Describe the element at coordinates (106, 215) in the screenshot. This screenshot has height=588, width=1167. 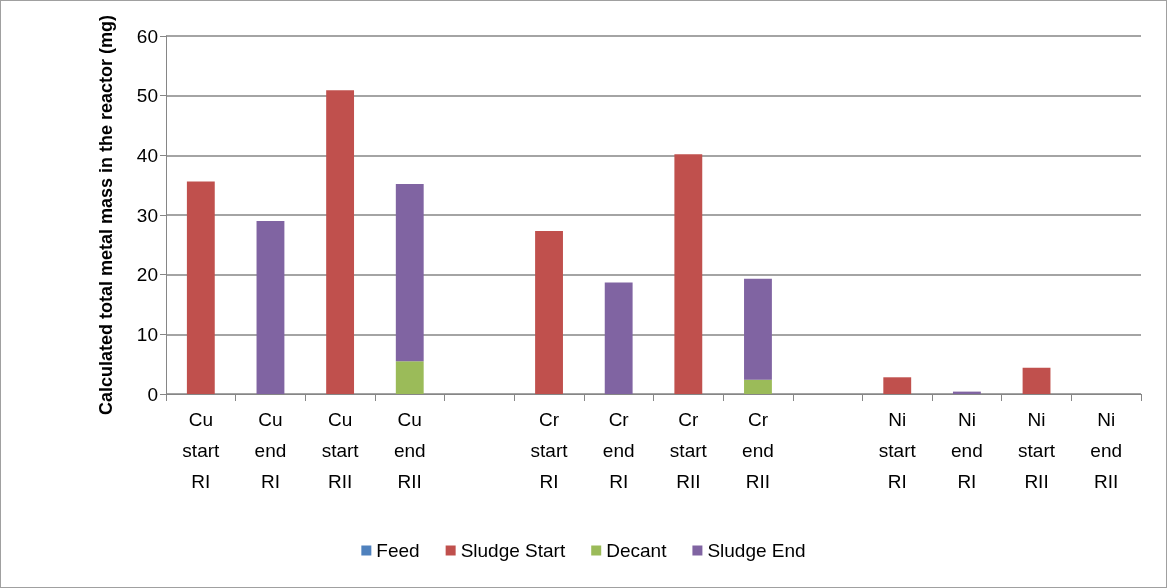
I see `y-axis-title: Calculated total metal mass in the reactor (mg)` at that location.